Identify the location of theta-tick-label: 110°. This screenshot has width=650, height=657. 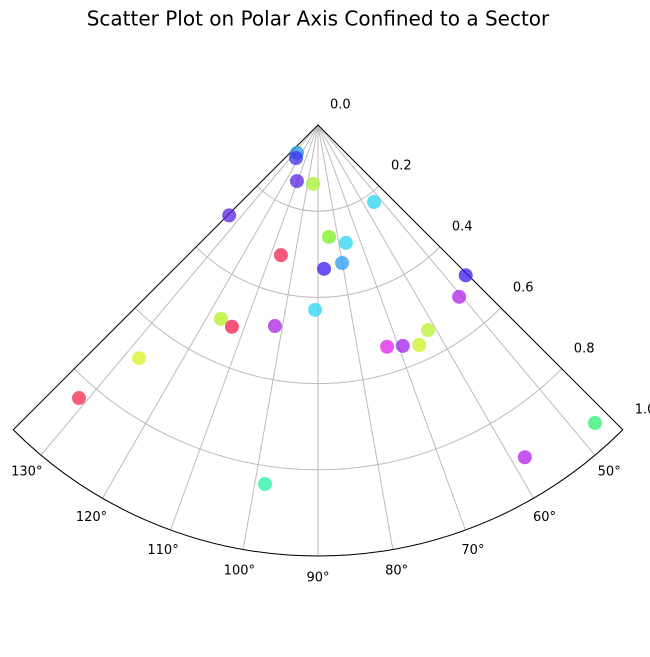
(162, 550).